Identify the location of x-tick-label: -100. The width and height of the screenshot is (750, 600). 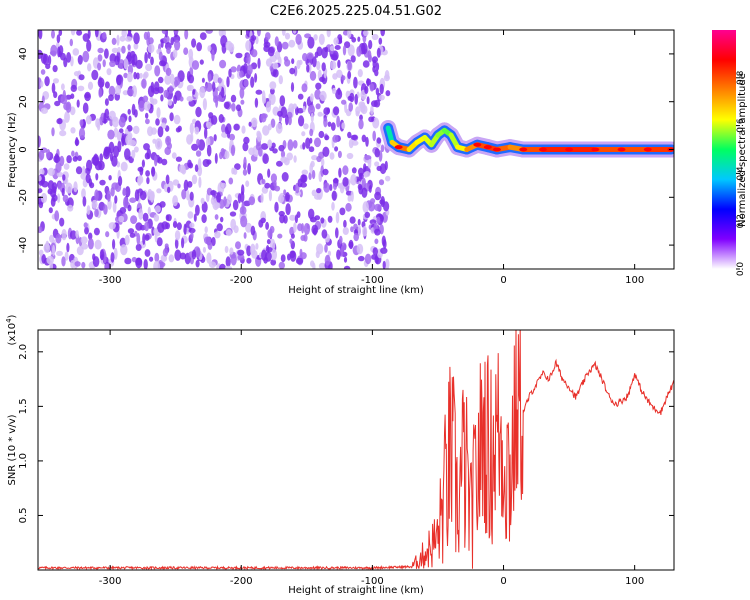
(372, 581).